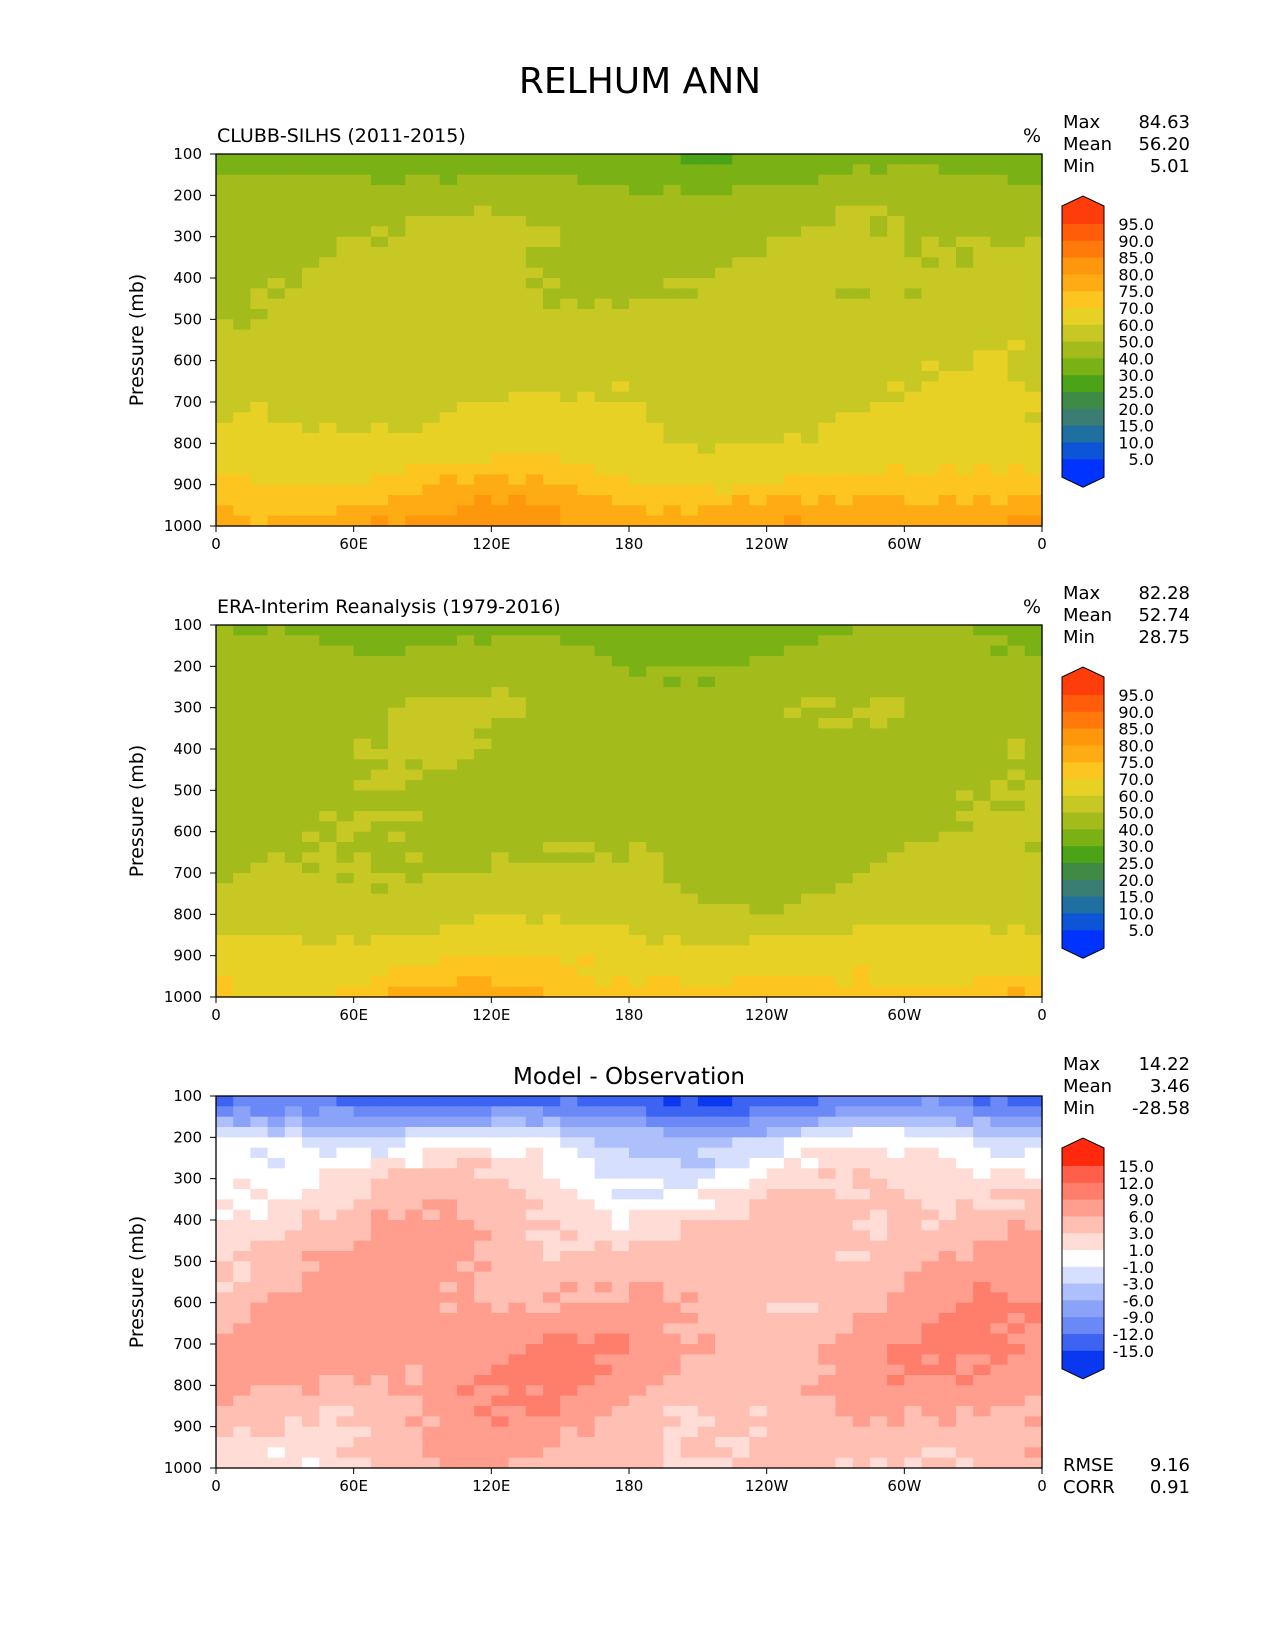 Image resolution: width=1275 pixels, height=1650 pixels. What do you see at coordinates (1083, 720) in the screenshot?
I see `colorbar-segment` at bounding box center [1083, 720].